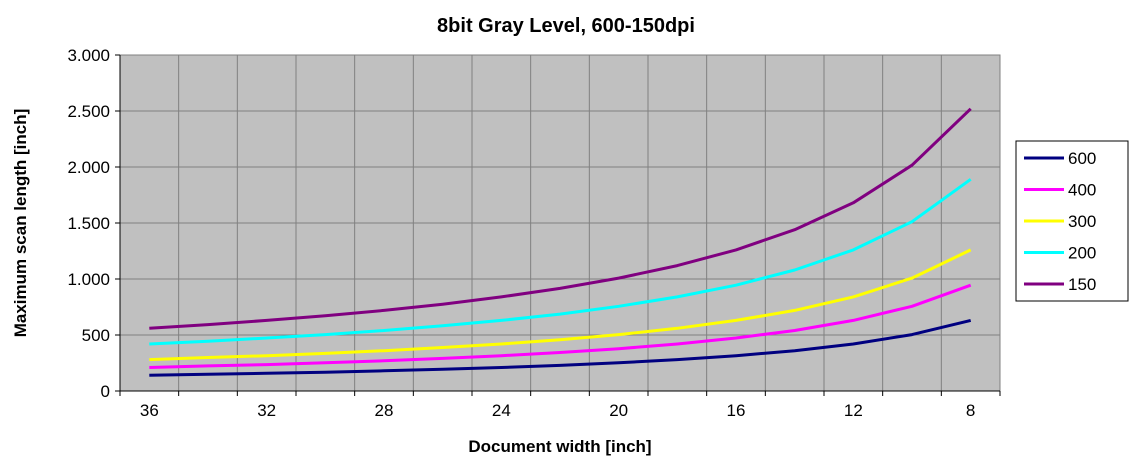 This screenshot has width=1132, height=461. What do you see at coordinates (20, 223) in the screenshot?
I see `y-axis-title: Maximum scan length [inch]` at bounding box center [20, 223].